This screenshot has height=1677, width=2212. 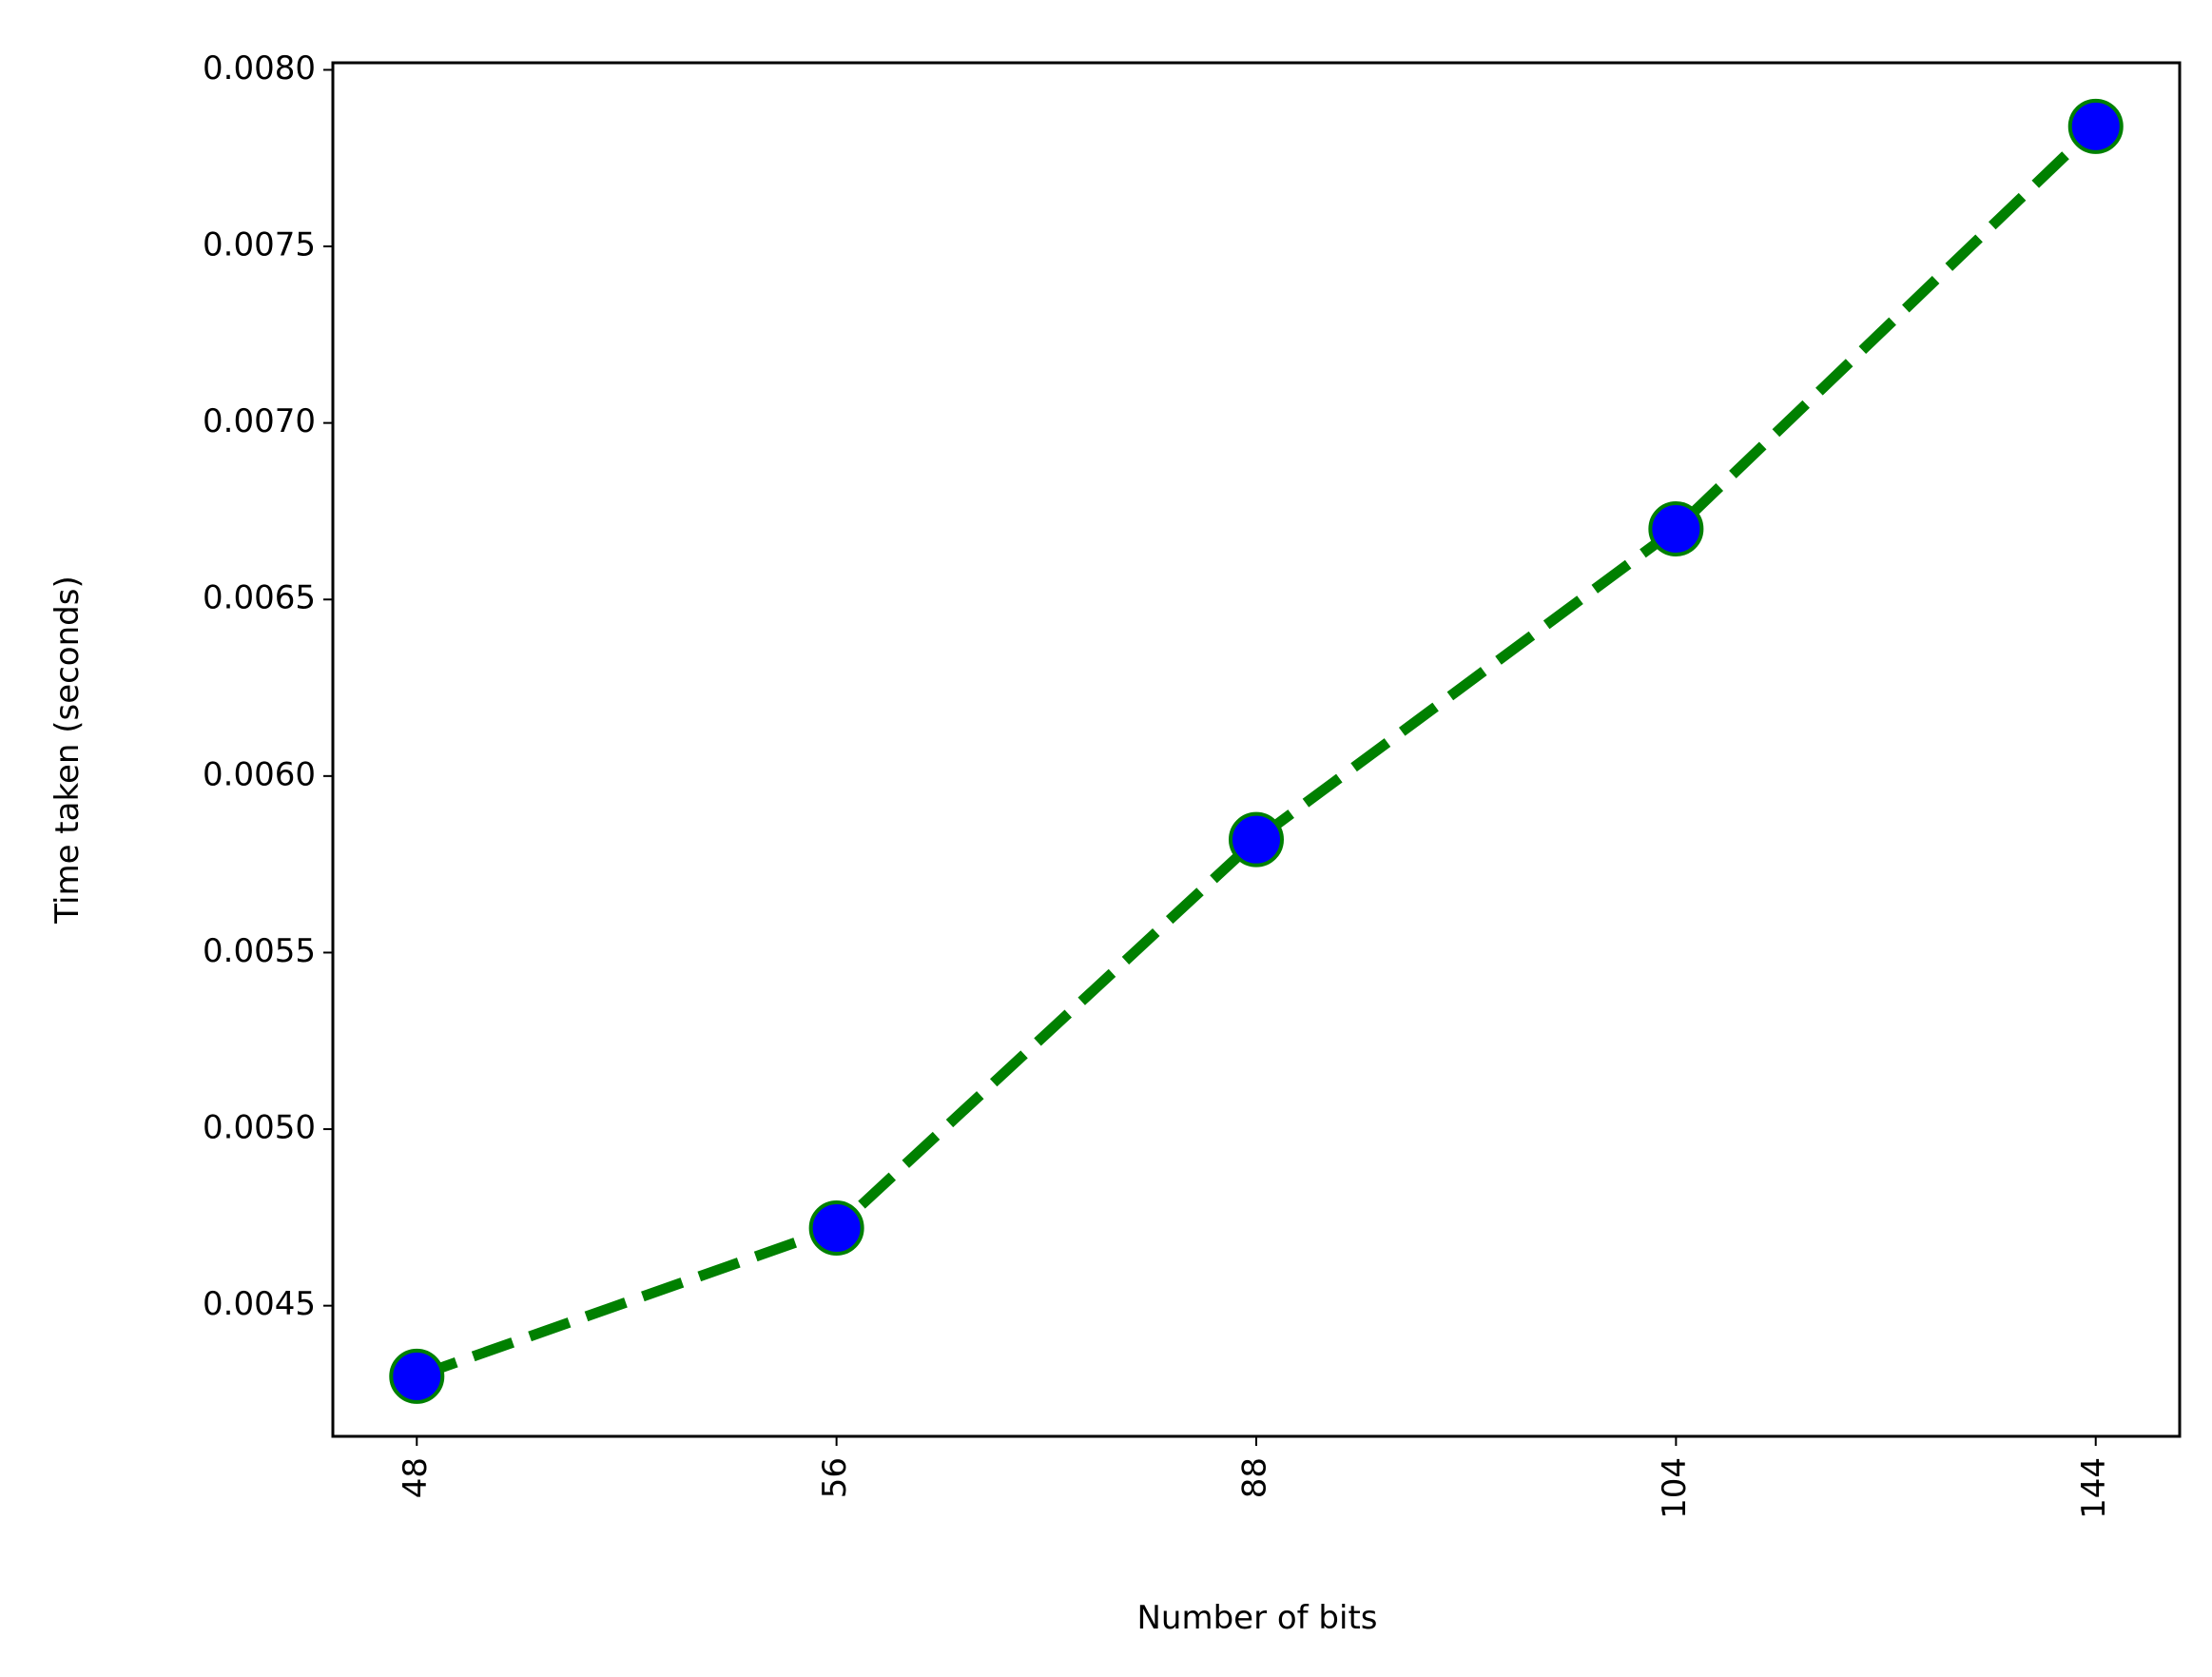 I want to click on x-tick-label: 104, so click(x=1675, y=1488).